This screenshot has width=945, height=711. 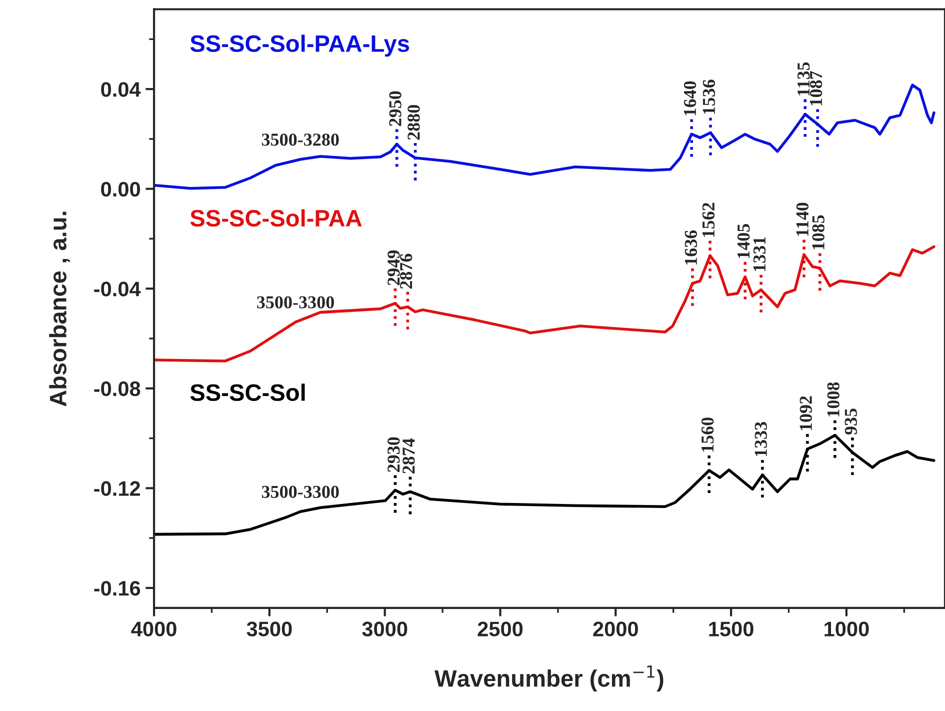 What do you see at coordinates (269, 629) in the screenshot?
I see `x-tick-label: 3500` at bounding box center [269, 629].